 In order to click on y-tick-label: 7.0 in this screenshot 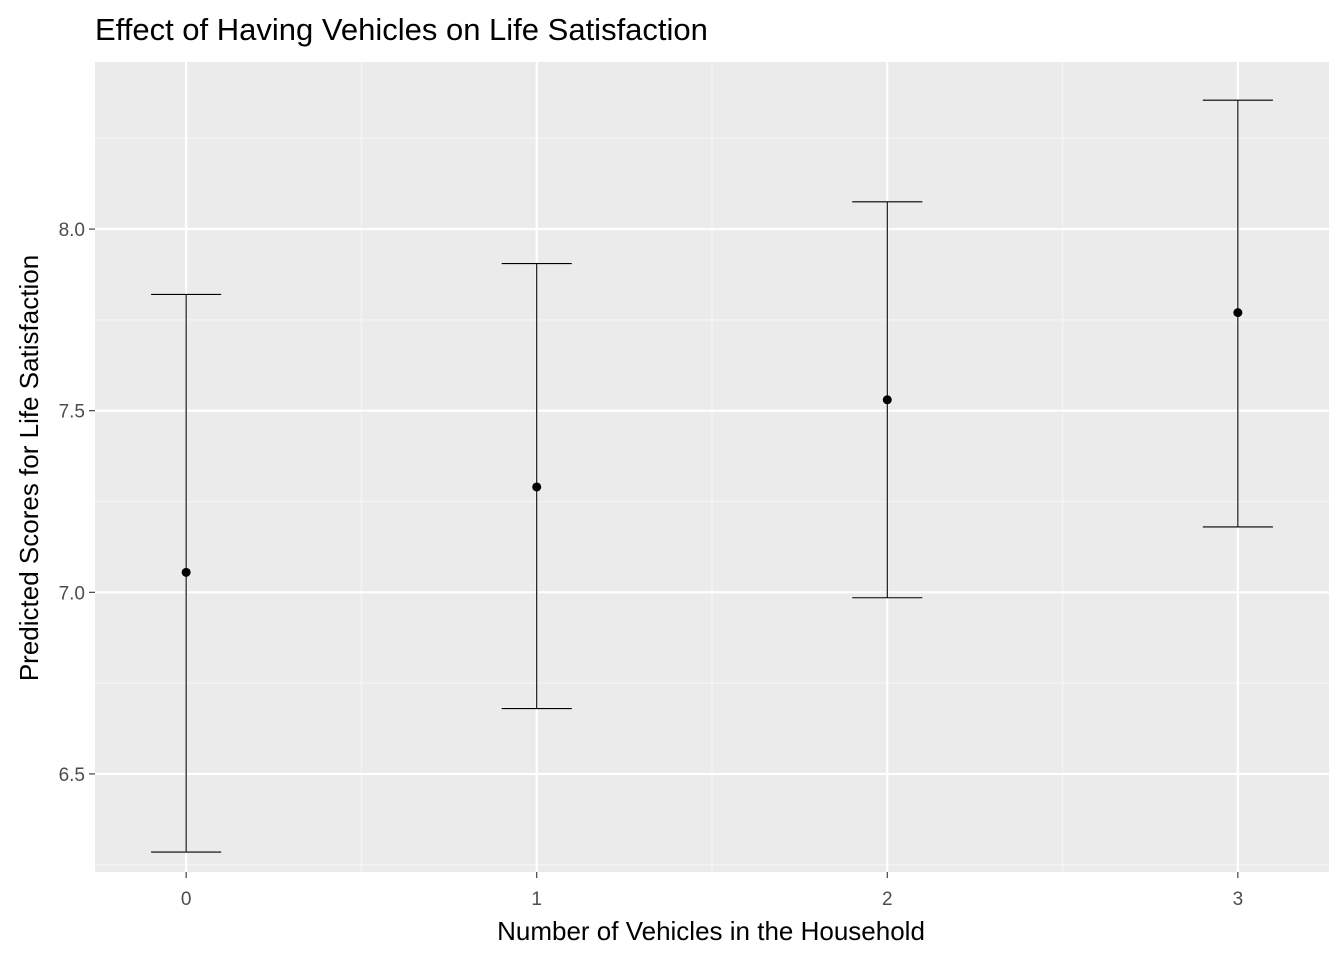, I will do `click(72, 593)`.